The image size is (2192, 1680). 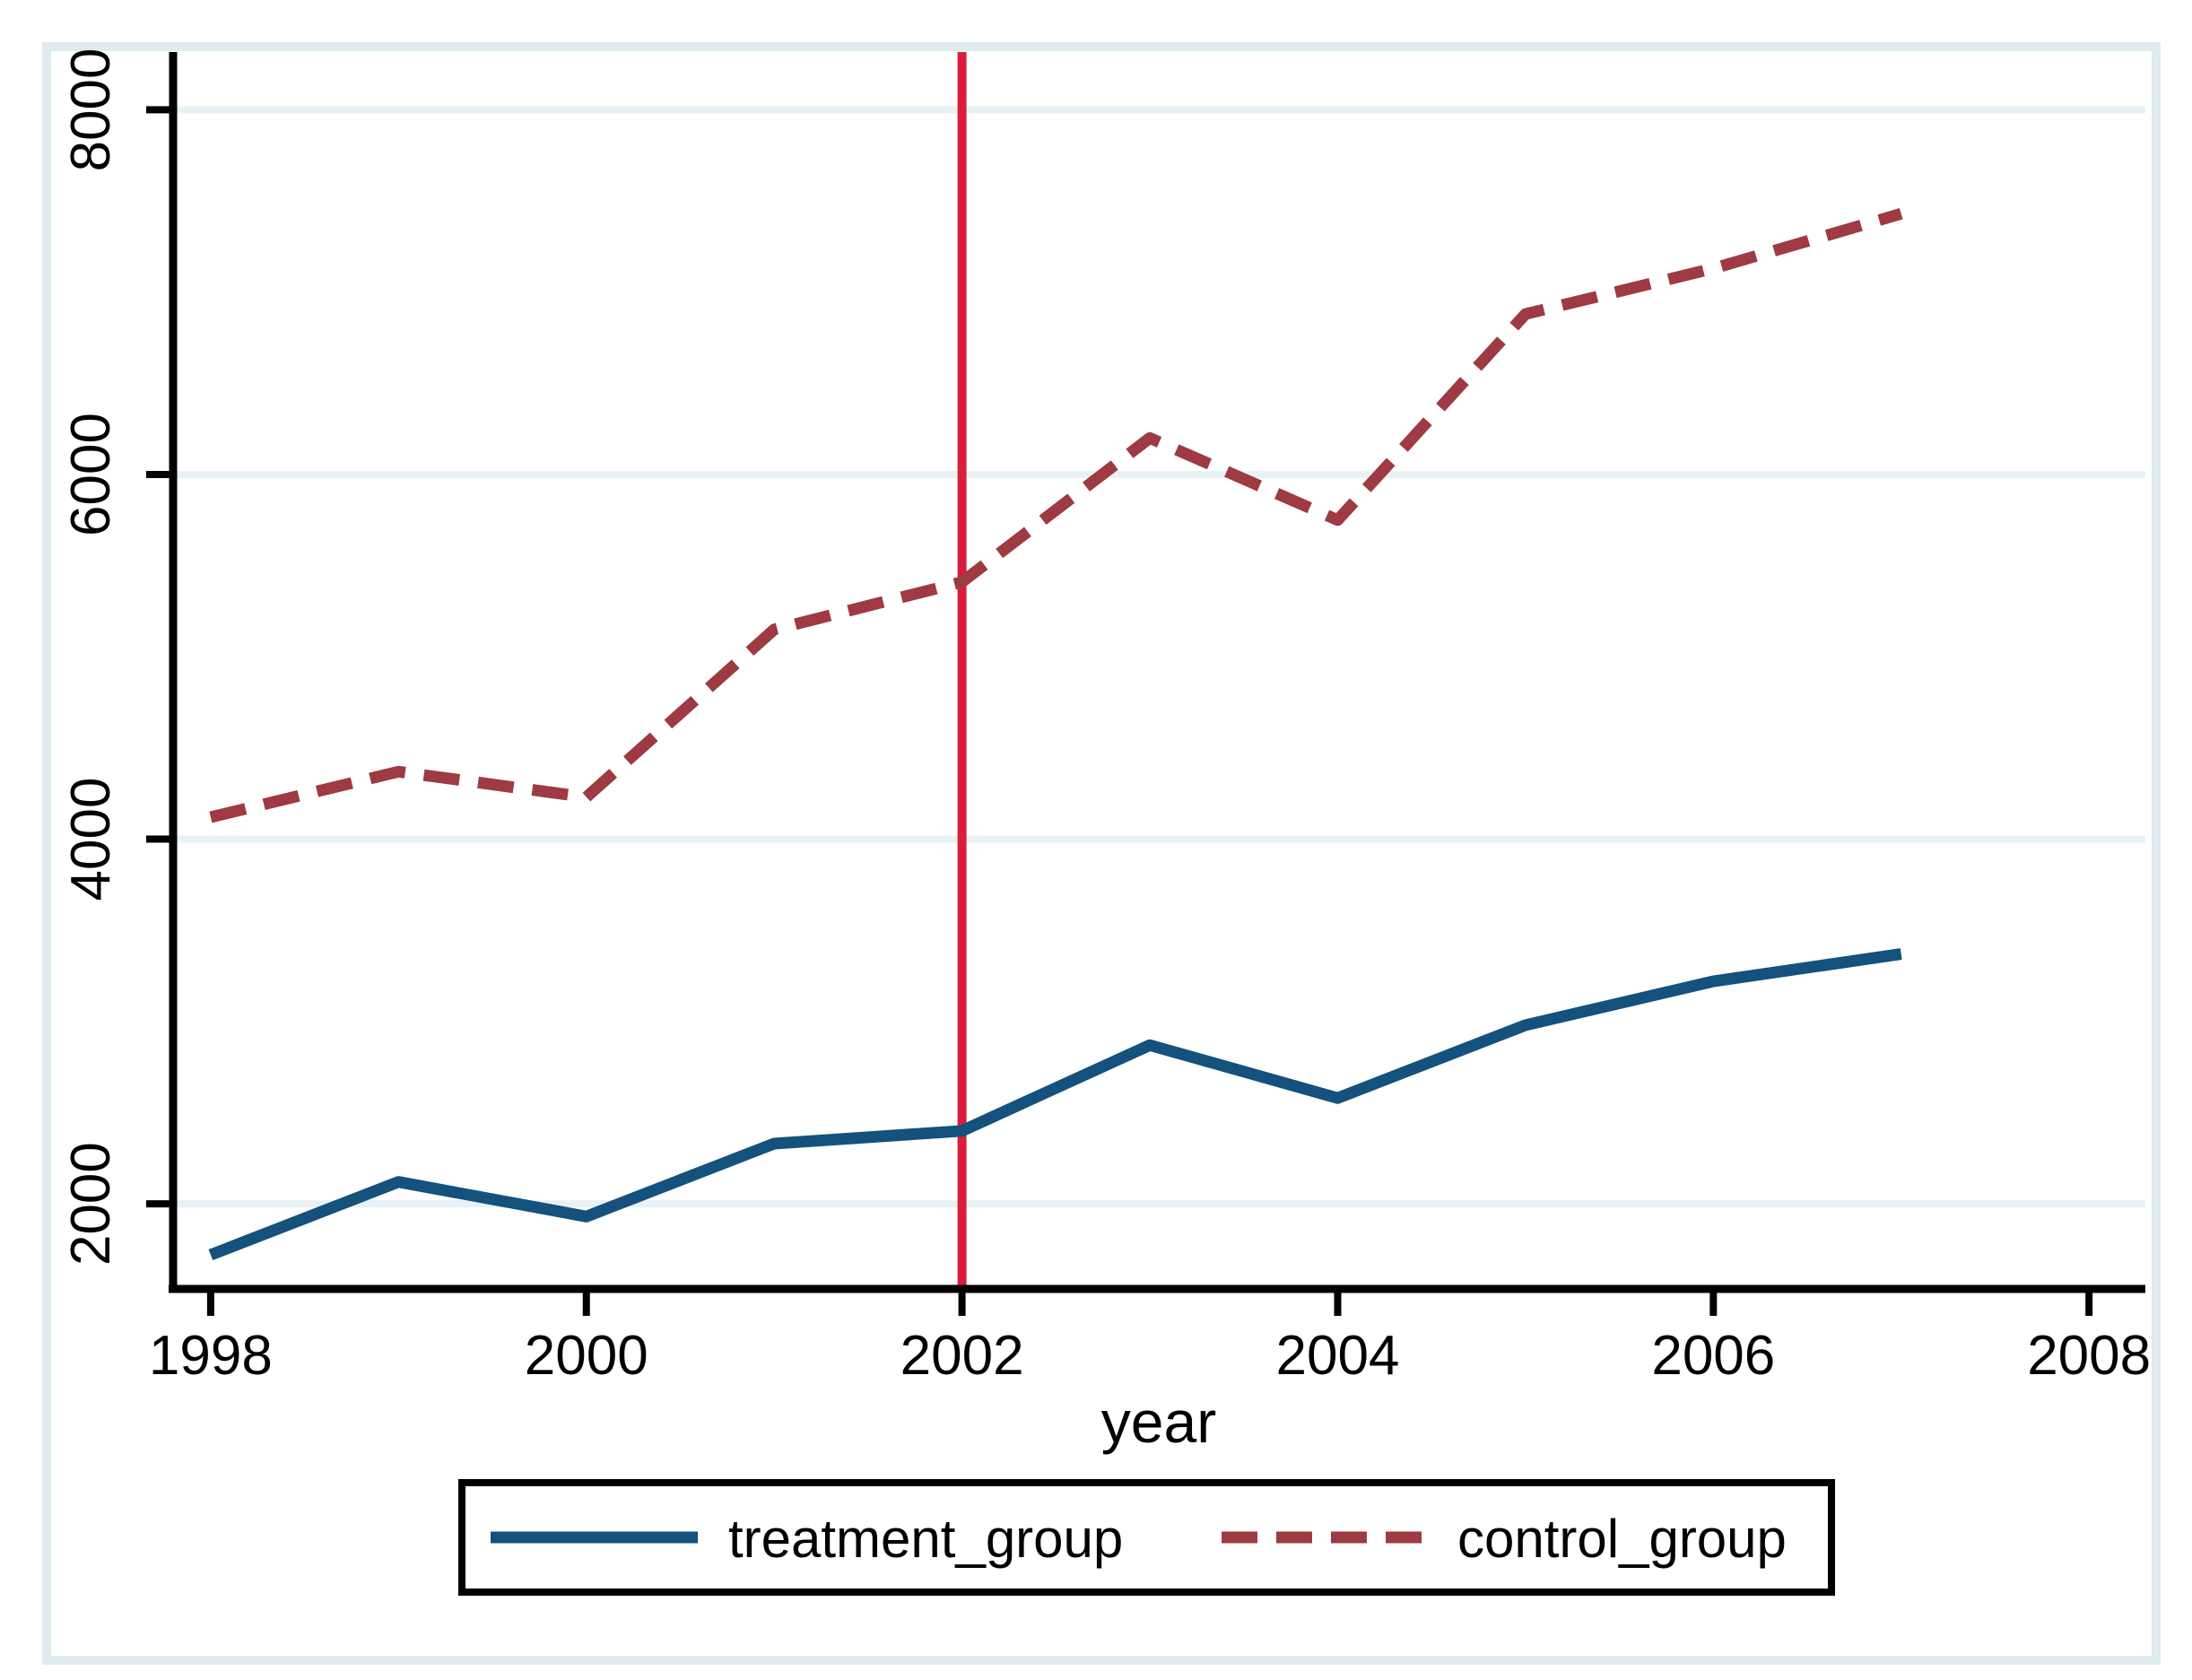 What do you see at coordinates (91, 475) in the screenshot?
I see `y-tick-label-6000: 6000` at bounding box center [91, 475].